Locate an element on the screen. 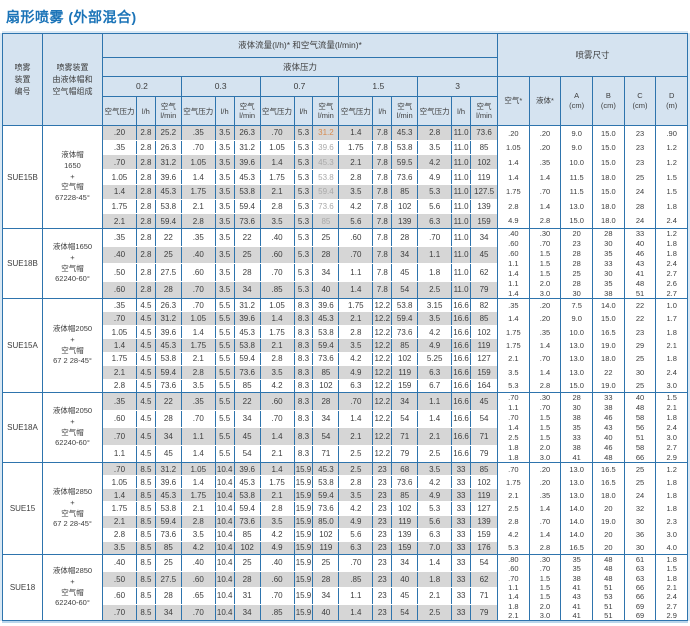 Image resolution: width=690 pixels, height=626 pixels. dimension-cell: 1.4 is located at coordinates (546, 345).